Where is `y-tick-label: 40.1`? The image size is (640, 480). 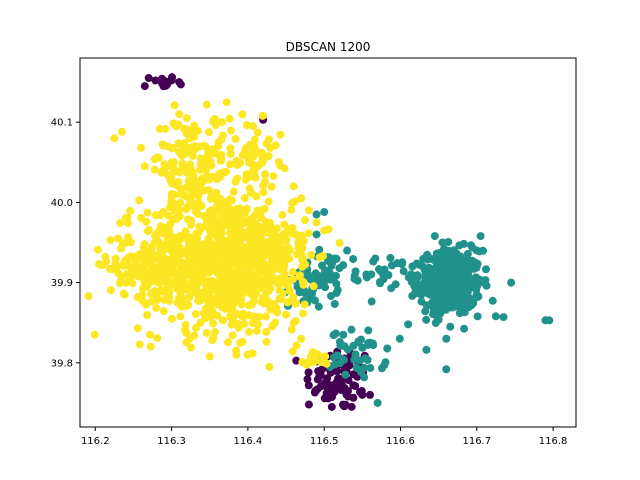
y-tick-label: 40.1 is located at coordinates (62, 123).